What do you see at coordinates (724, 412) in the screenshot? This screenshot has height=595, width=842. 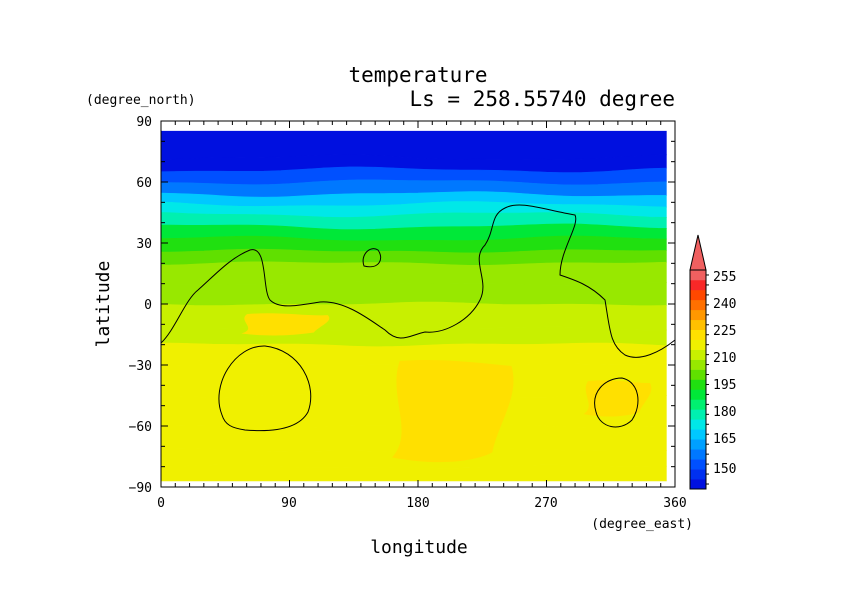 I see `colorbar-tick-label: 180` at bounding box center [724, 412].